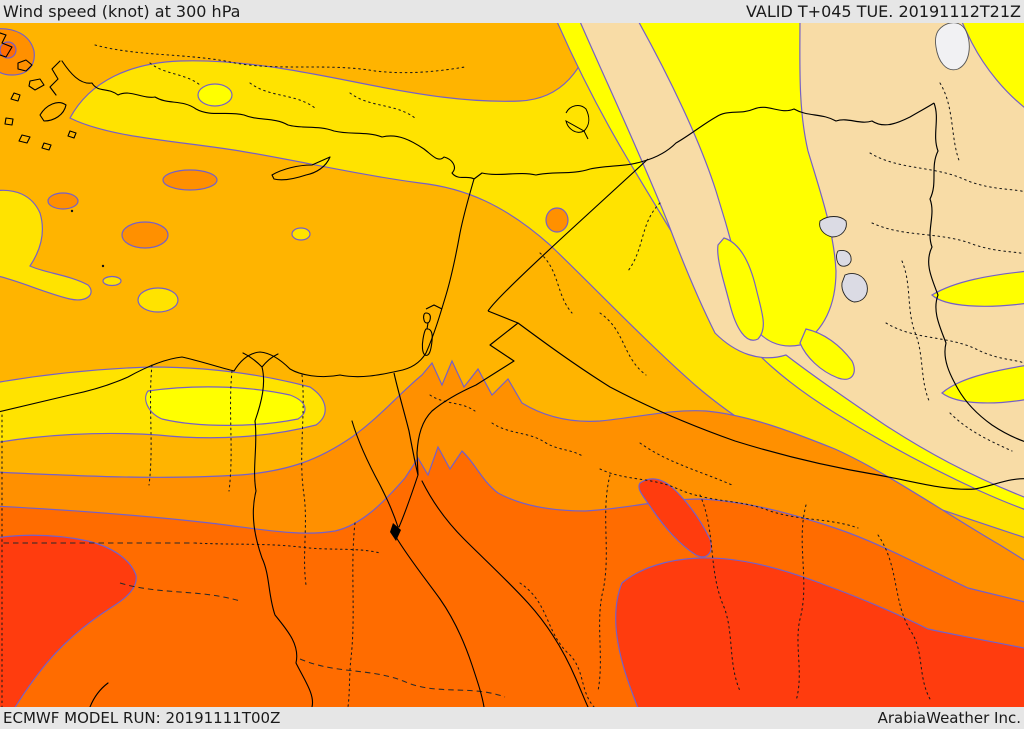 The width and height of the screenshot is (1024, 729). Describe the element at coordinates (557, 220) in the screenshot. I see `band-orange-blob-syria` at that location.